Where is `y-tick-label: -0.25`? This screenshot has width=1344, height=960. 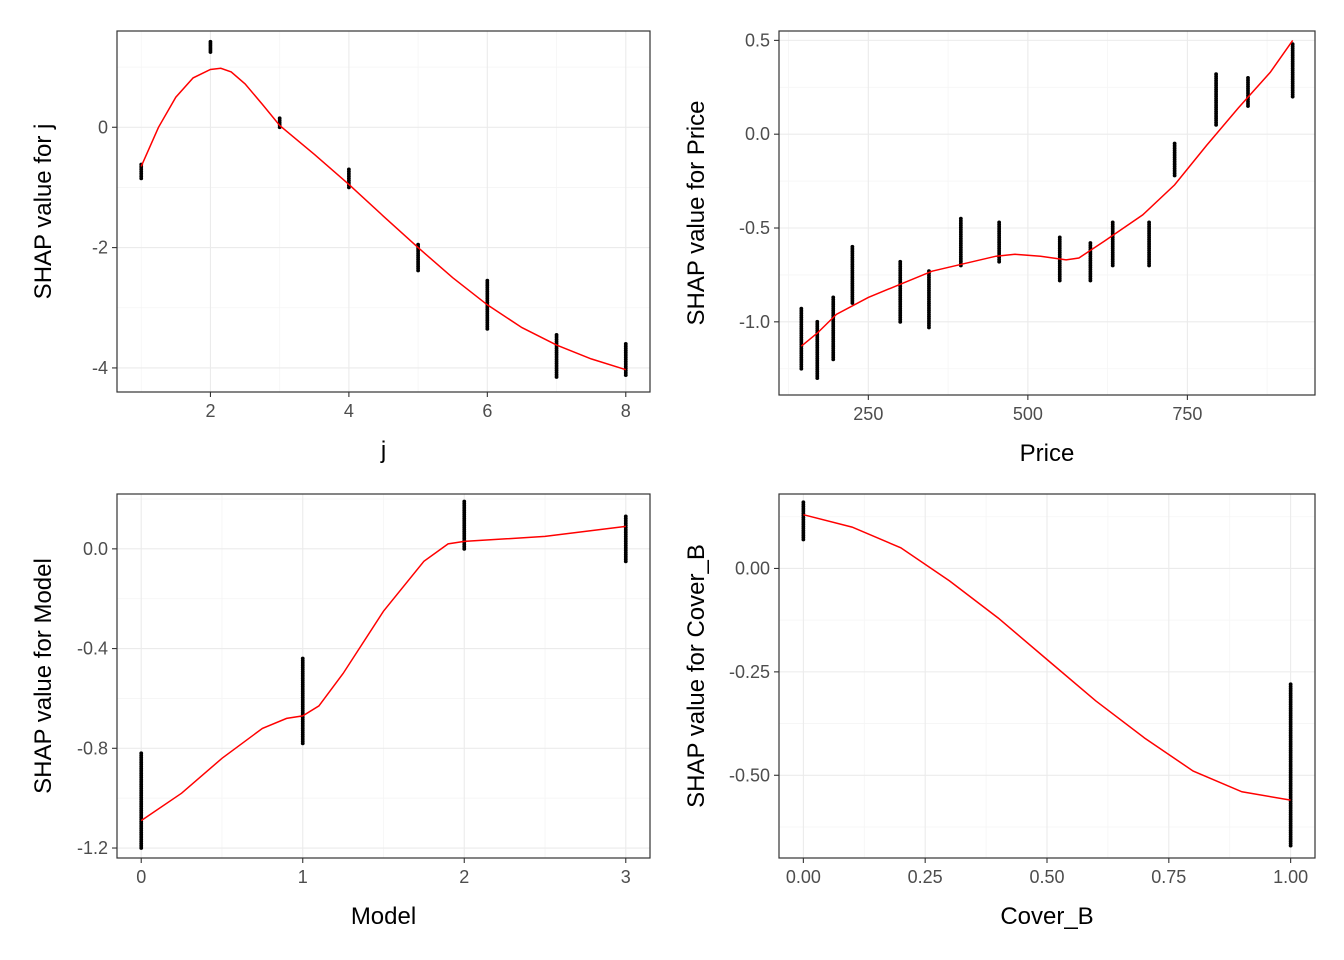
y-tick-label: -0.25 is located at coordinates (749, 672).